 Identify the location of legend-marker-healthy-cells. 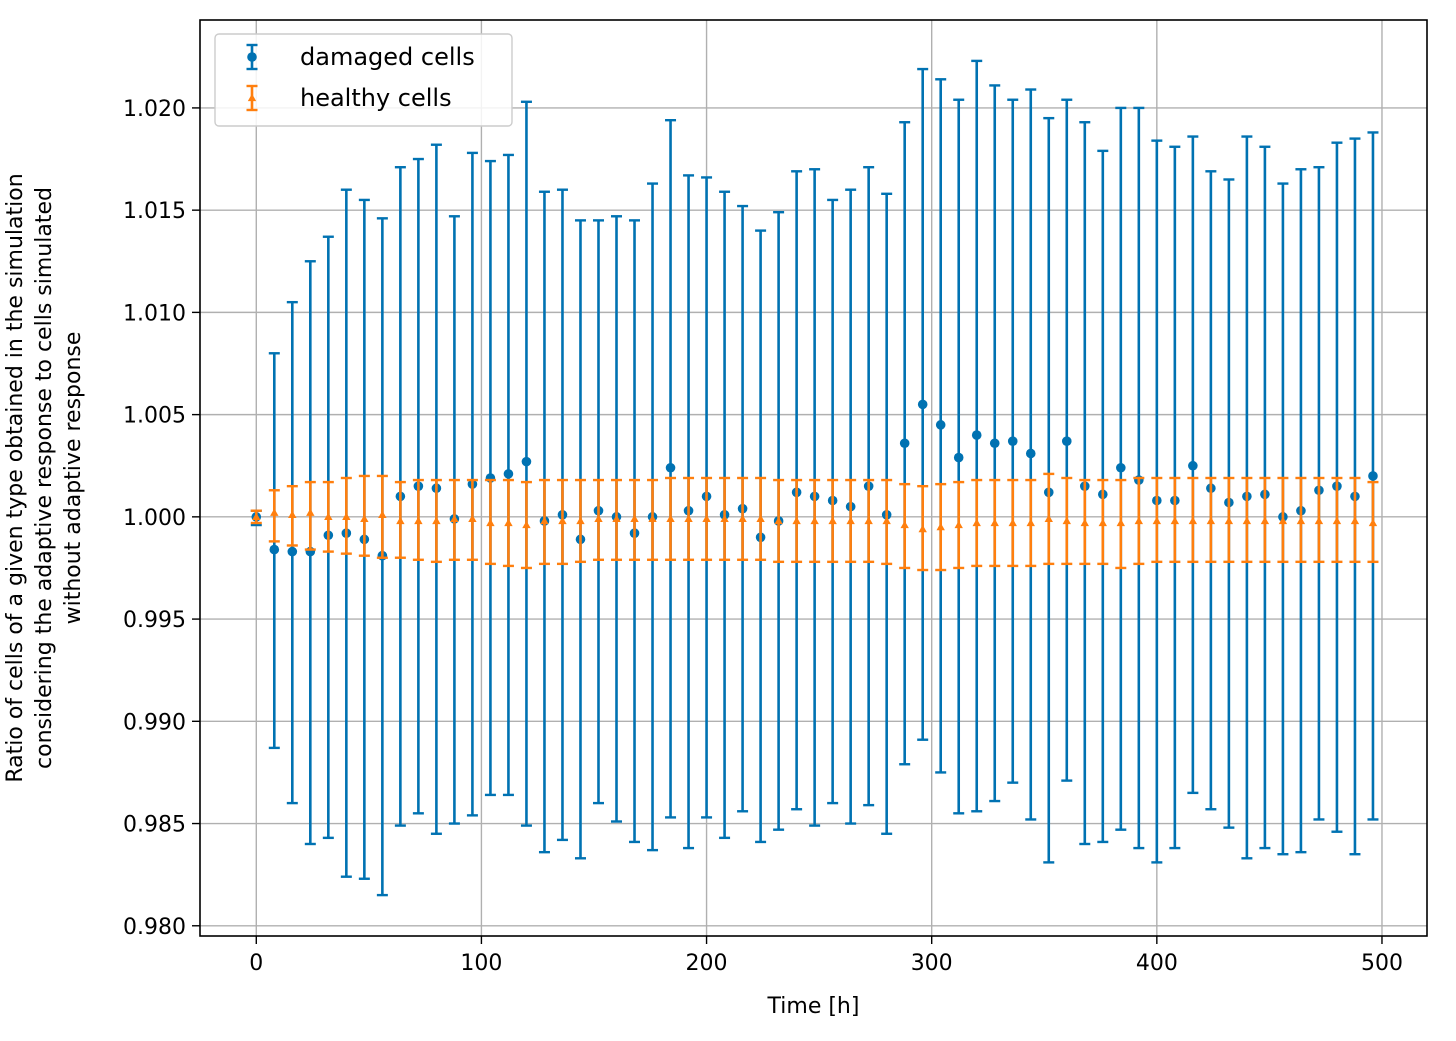
(252, 98).